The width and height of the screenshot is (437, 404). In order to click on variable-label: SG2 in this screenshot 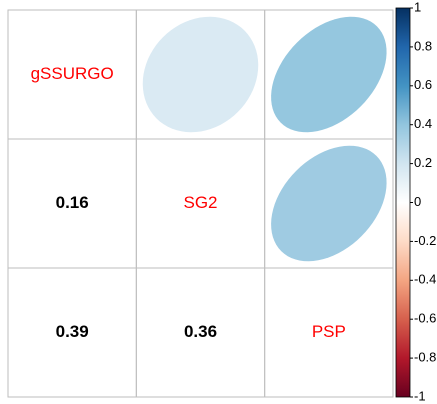, I will do `click(200, 202)`.